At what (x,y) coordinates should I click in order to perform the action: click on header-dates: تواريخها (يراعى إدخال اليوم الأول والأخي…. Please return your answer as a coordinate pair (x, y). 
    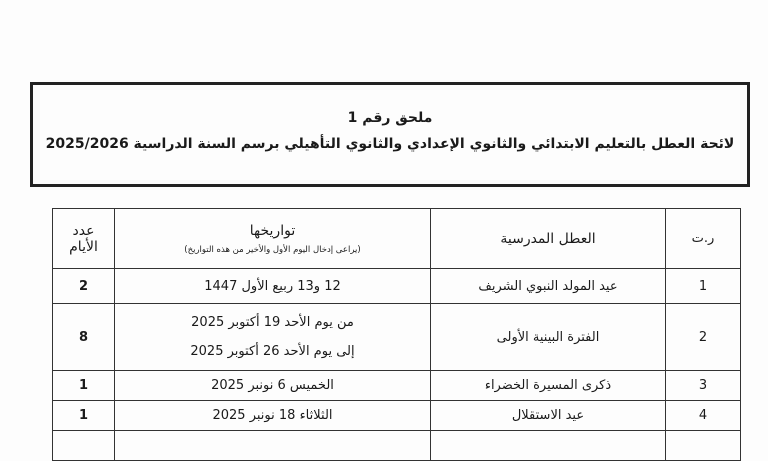
    Looking at the image, I should click on (272, 238).